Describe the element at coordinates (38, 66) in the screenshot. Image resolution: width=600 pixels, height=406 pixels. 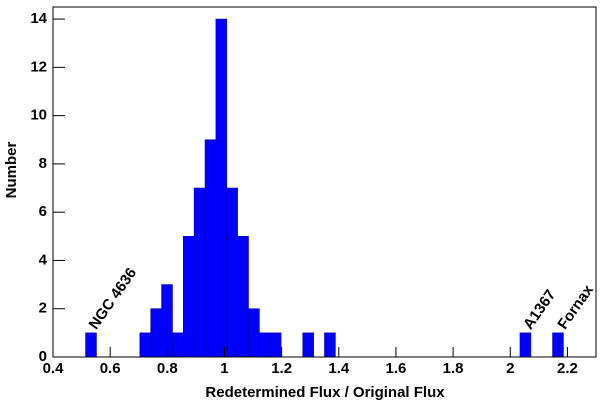
I see `y-tick-label: 12` at that location.